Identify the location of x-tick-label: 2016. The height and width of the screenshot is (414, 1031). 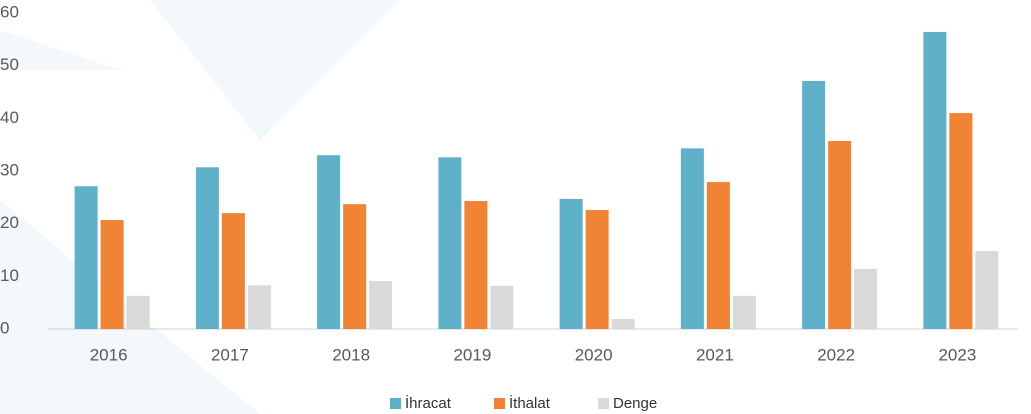
(109, 354).